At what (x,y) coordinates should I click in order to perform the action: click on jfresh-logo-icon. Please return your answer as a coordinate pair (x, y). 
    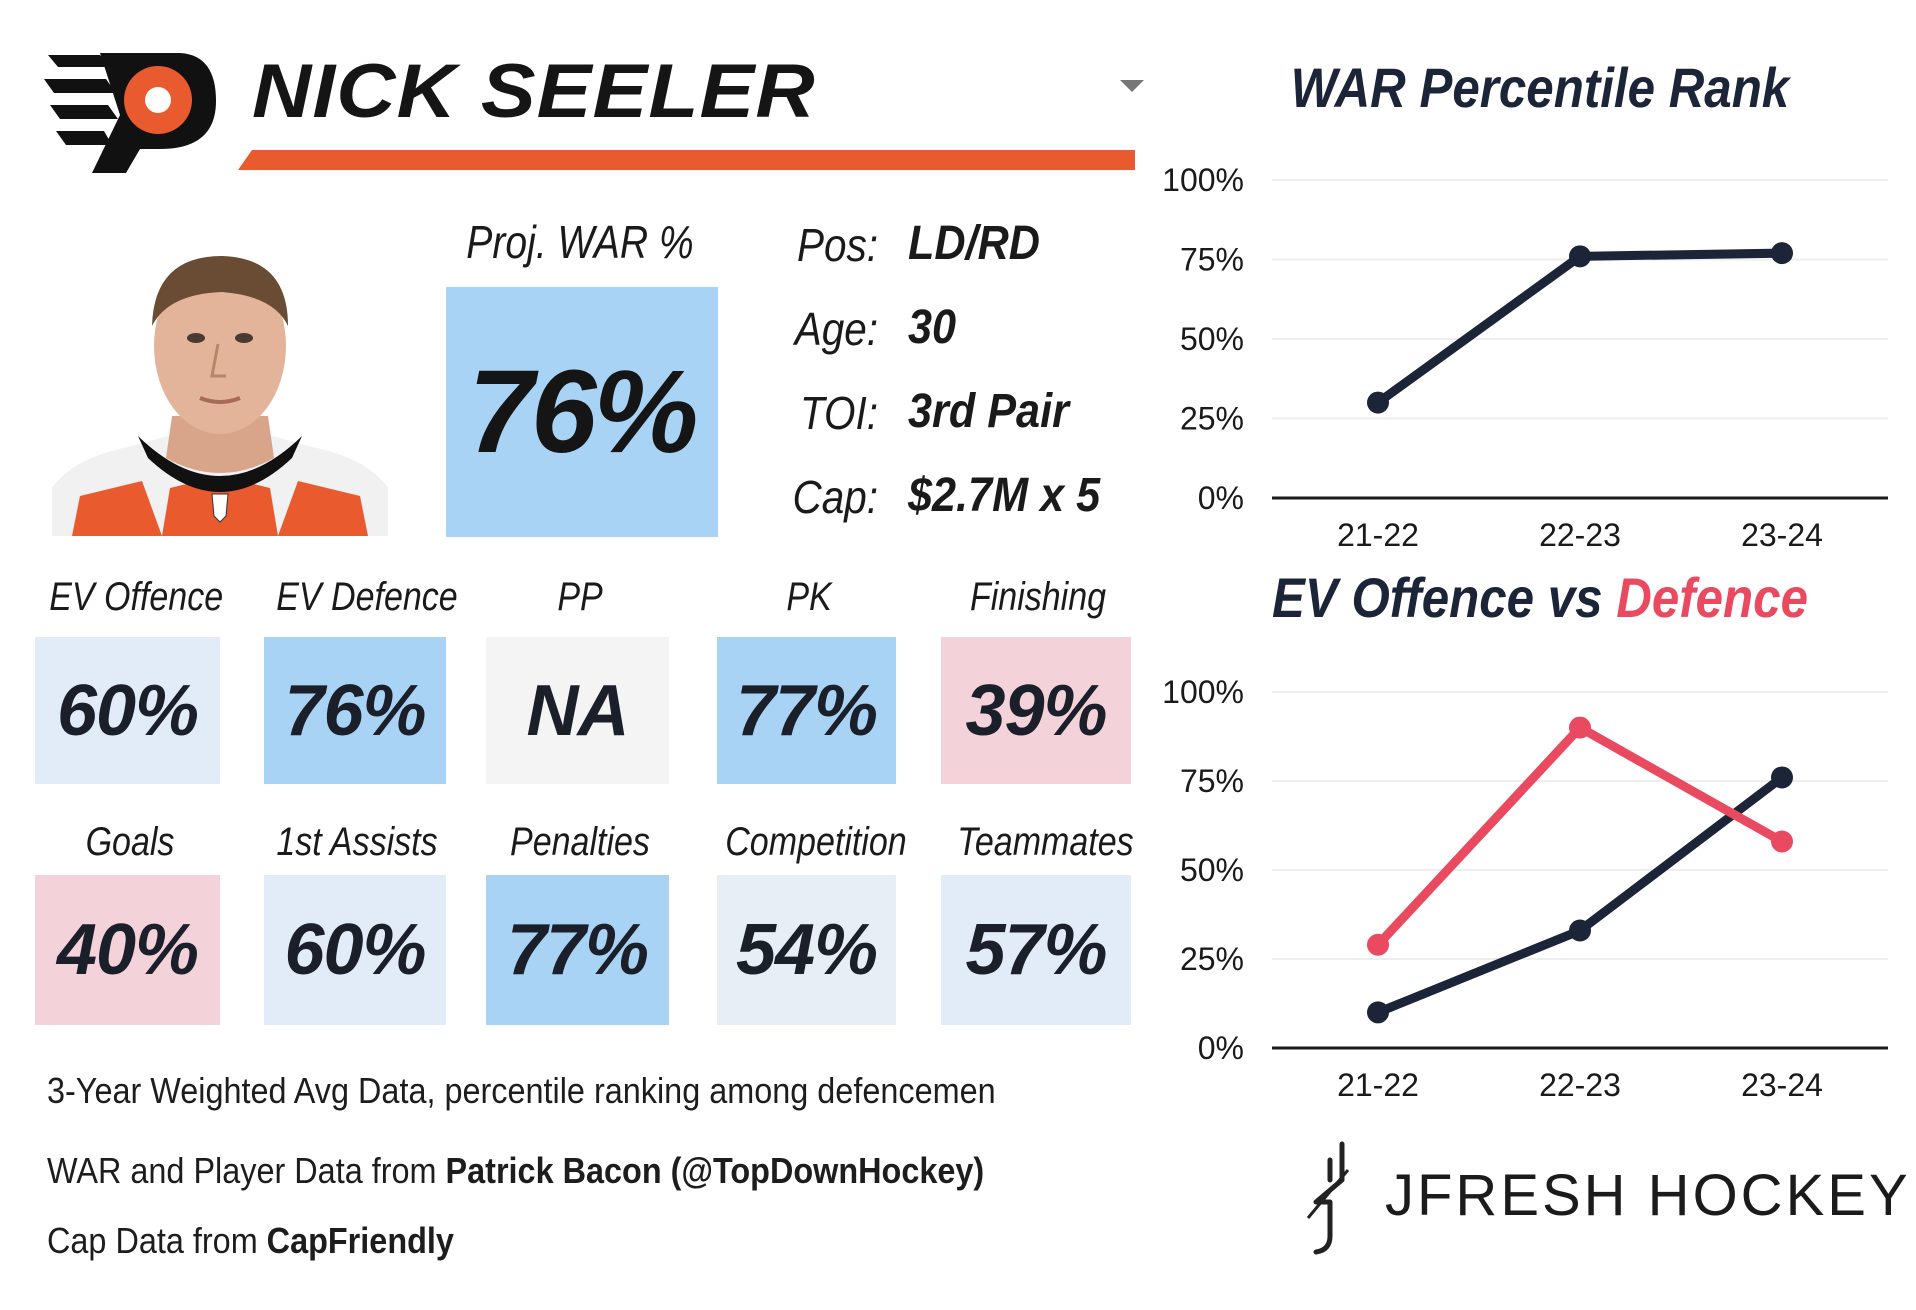
    Looking at the image, I should click on (1328, 1198).